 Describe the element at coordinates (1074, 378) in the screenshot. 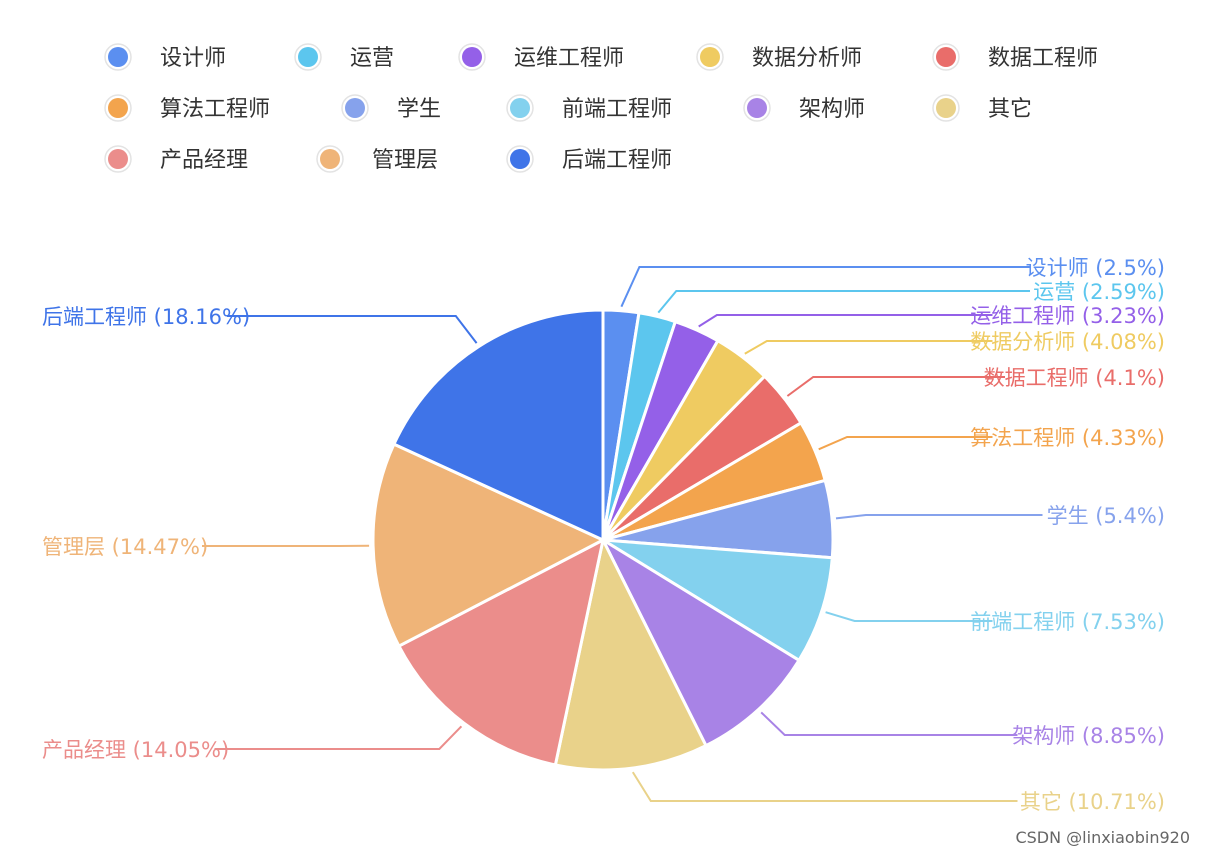

I see `slice-label: 数据工程师 (4.1%)` at that location.